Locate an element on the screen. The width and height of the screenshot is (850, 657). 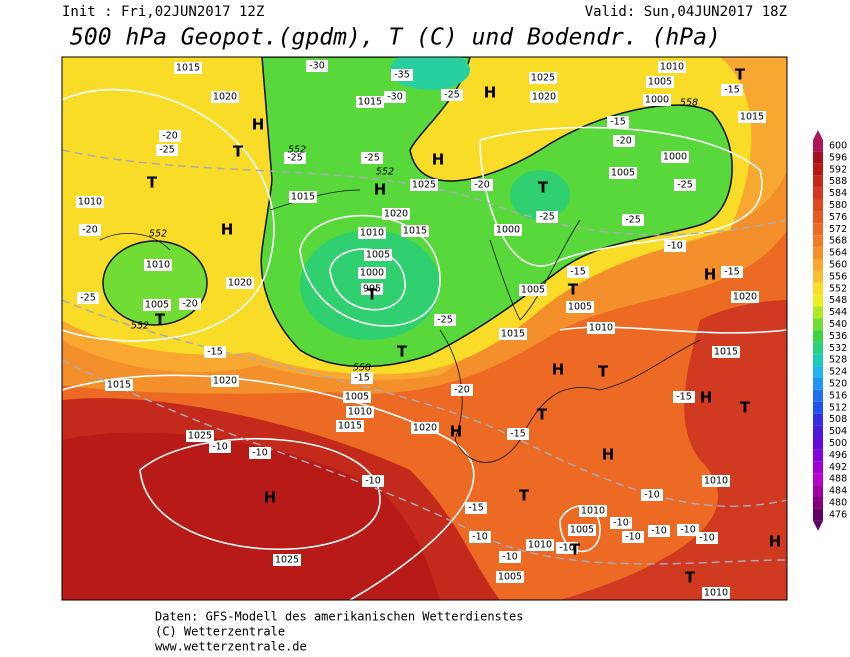
colorbar-label: 496 is located at coordinates (838, 455).